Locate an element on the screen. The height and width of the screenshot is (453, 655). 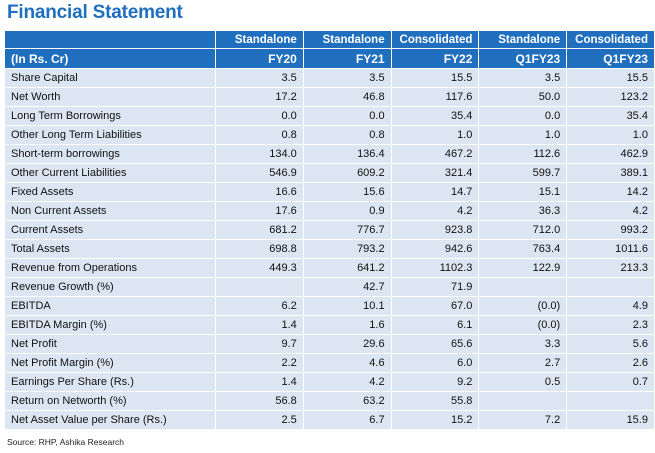
row-label: Share Capital is located at coordinates (110, 78).